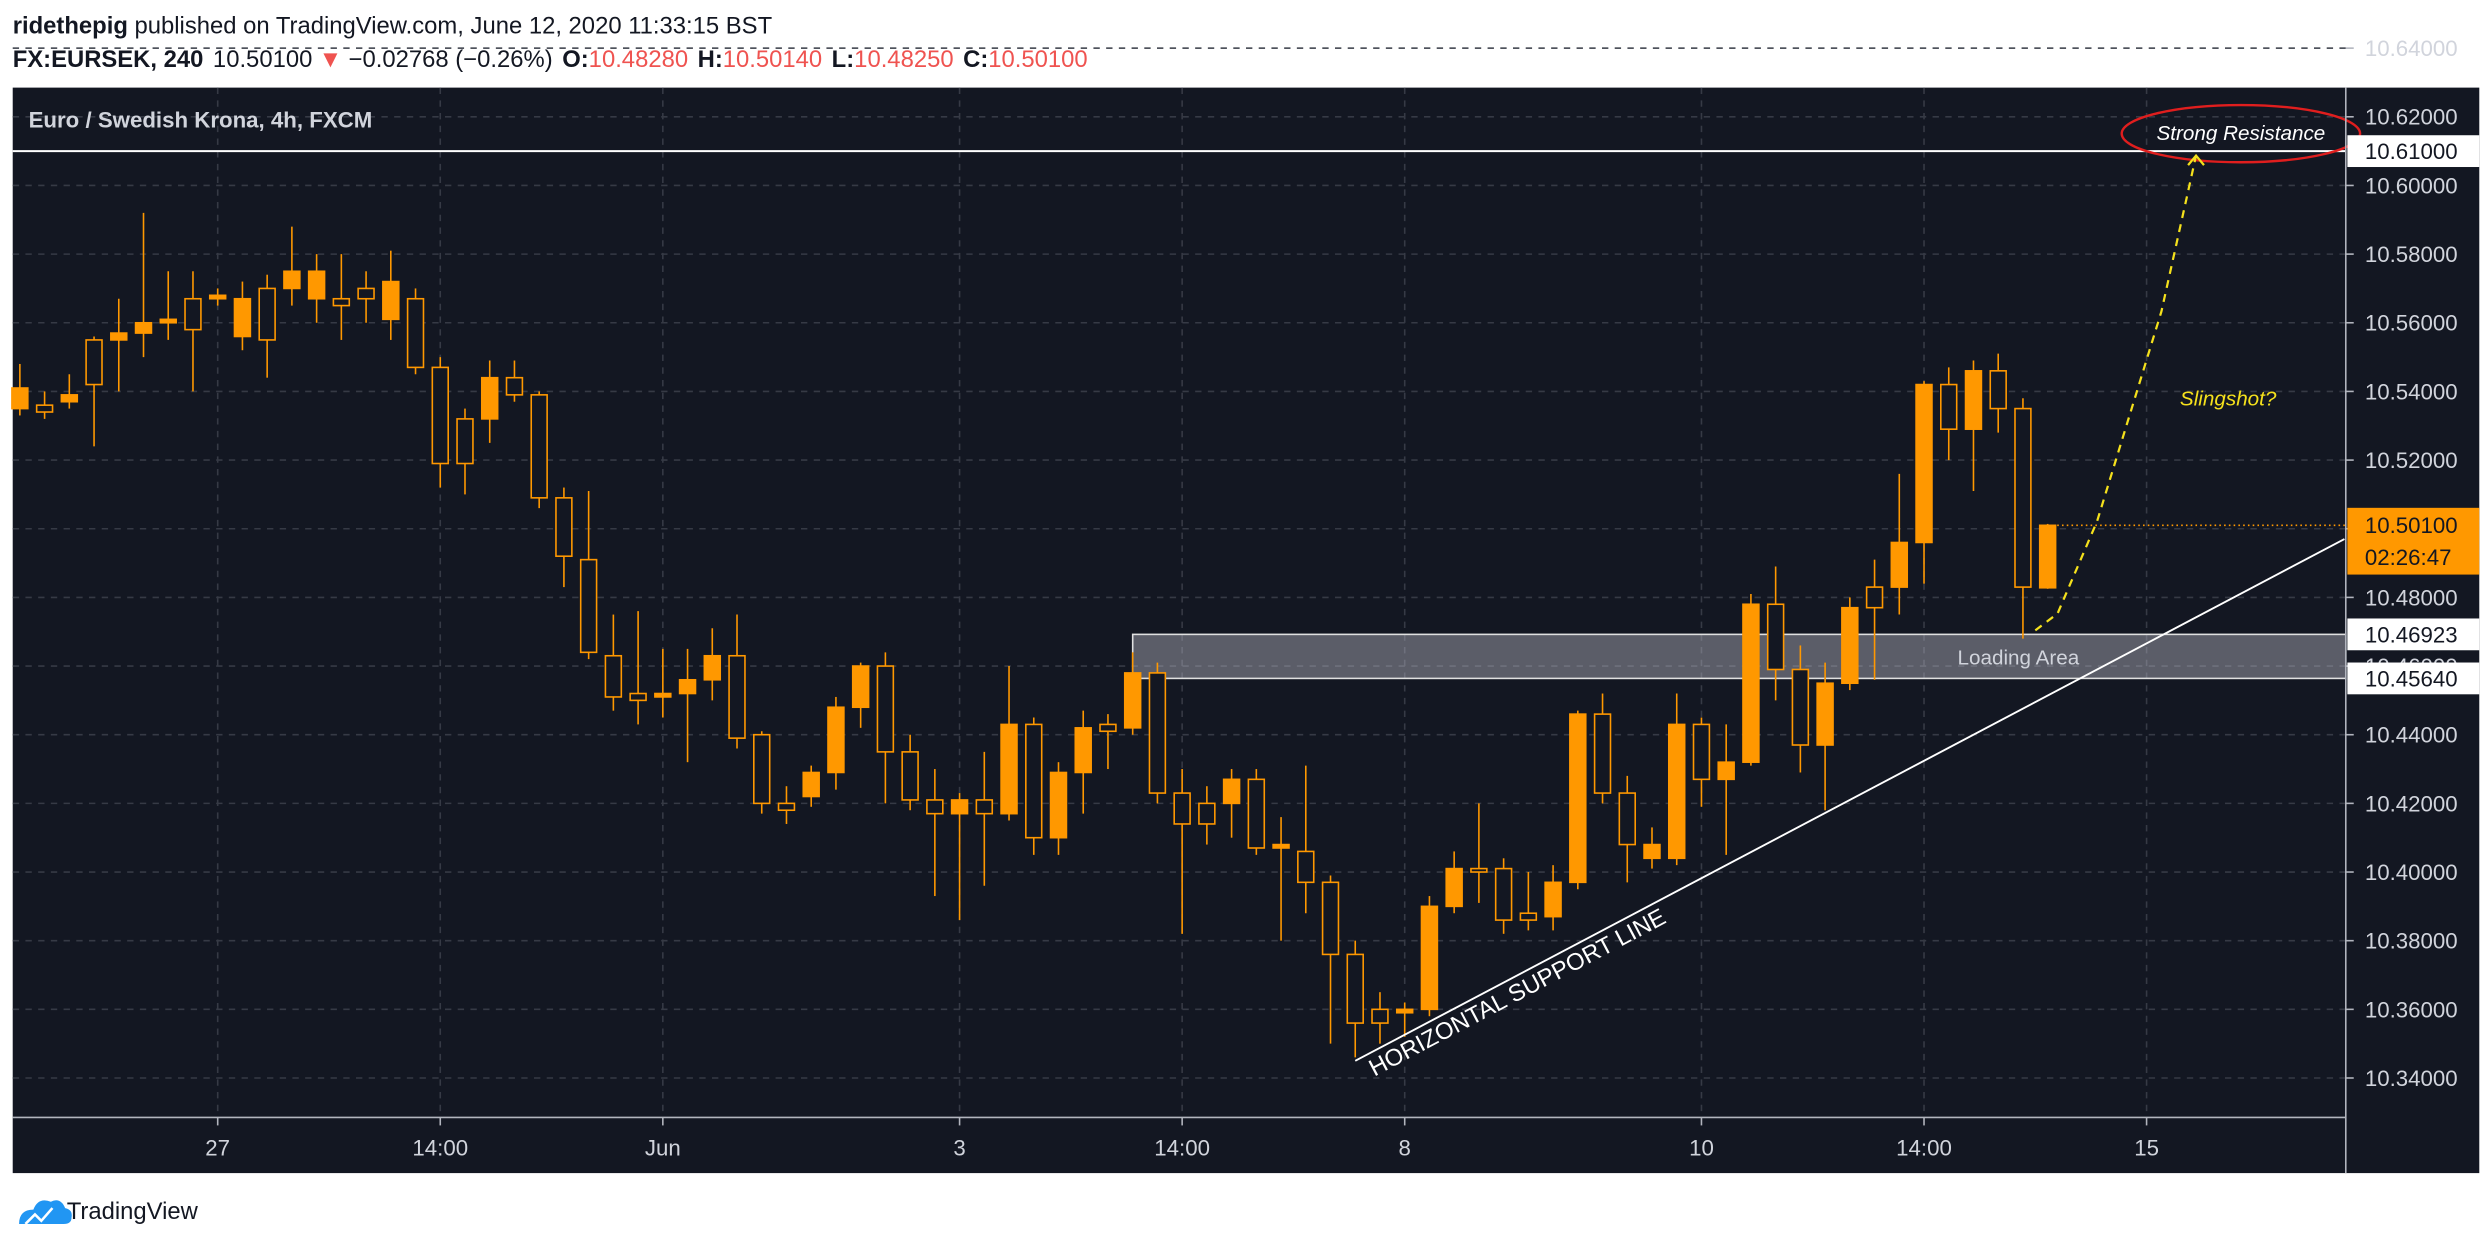  What do you see at coordinates (217, 1148) in the screenshot?
I see `x-tick-label: 27` at bounding box center [217, 1148].